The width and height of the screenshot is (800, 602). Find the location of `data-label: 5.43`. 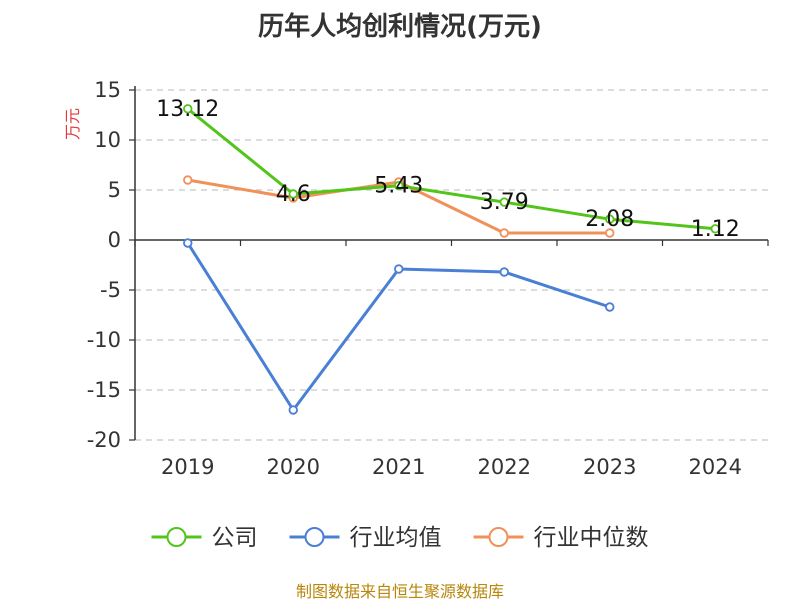

data-label: 5.43 is located at coordinates (398, 186).